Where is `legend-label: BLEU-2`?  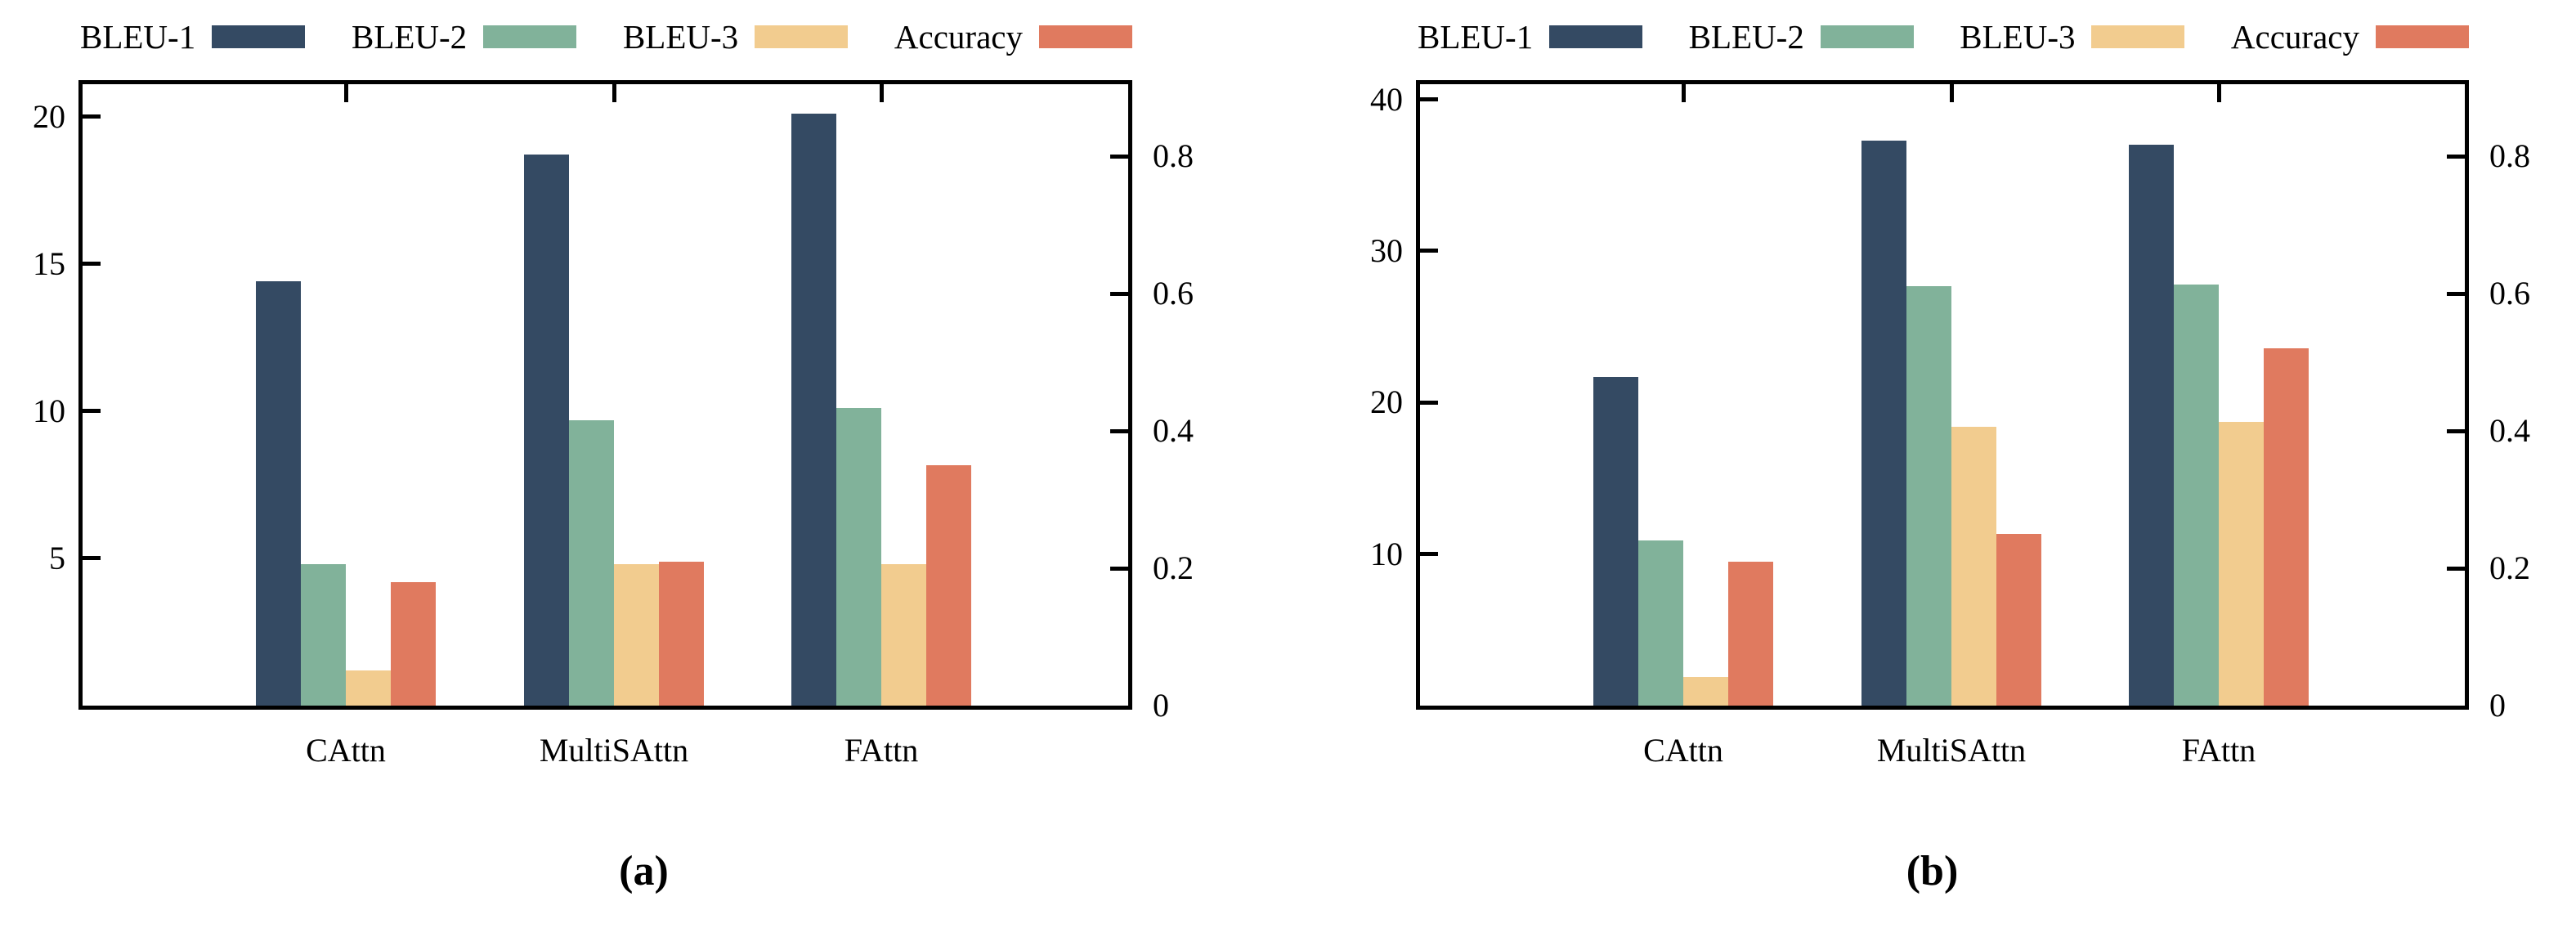
legend-label: BLEU-2 is located at coordinates (410, 36).